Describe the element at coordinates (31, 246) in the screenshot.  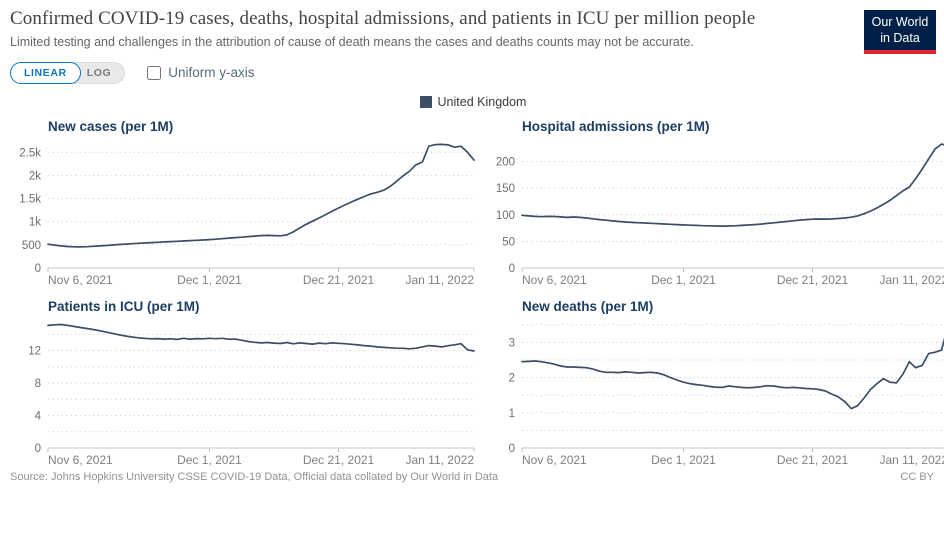
I see `y-tick-label: 500` at that location.